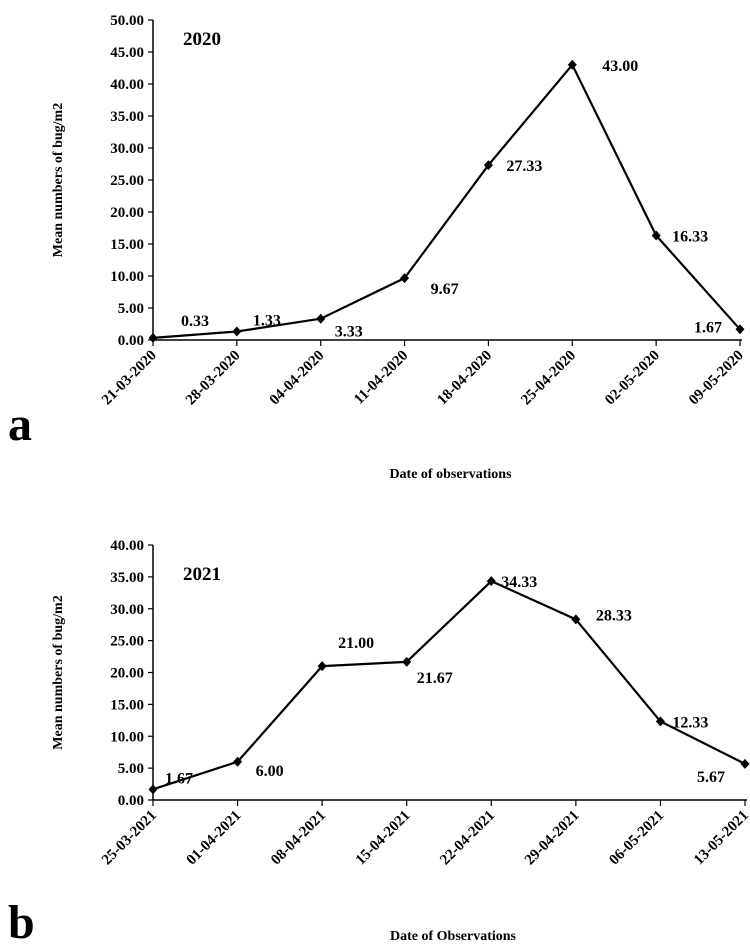  I want to click on x-tick-label: 13-05-2021, so click(720, 838).